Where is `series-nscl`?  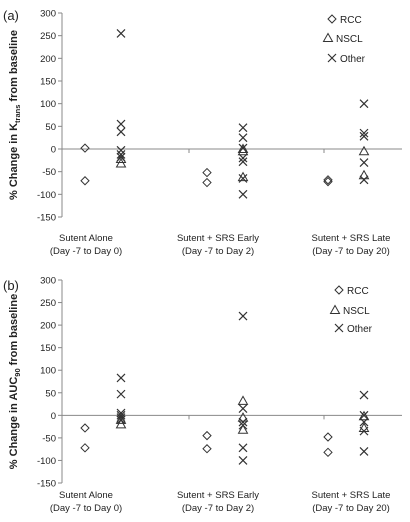
series-nscl is located at coordinates (242, 414).